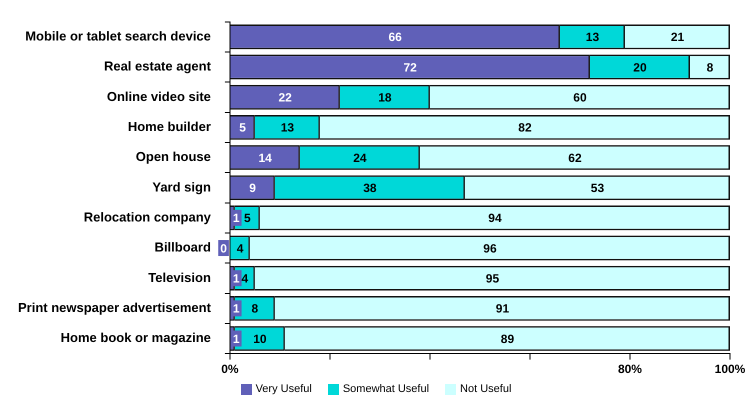  I want to click on data-label: 0, so click(224, 248).